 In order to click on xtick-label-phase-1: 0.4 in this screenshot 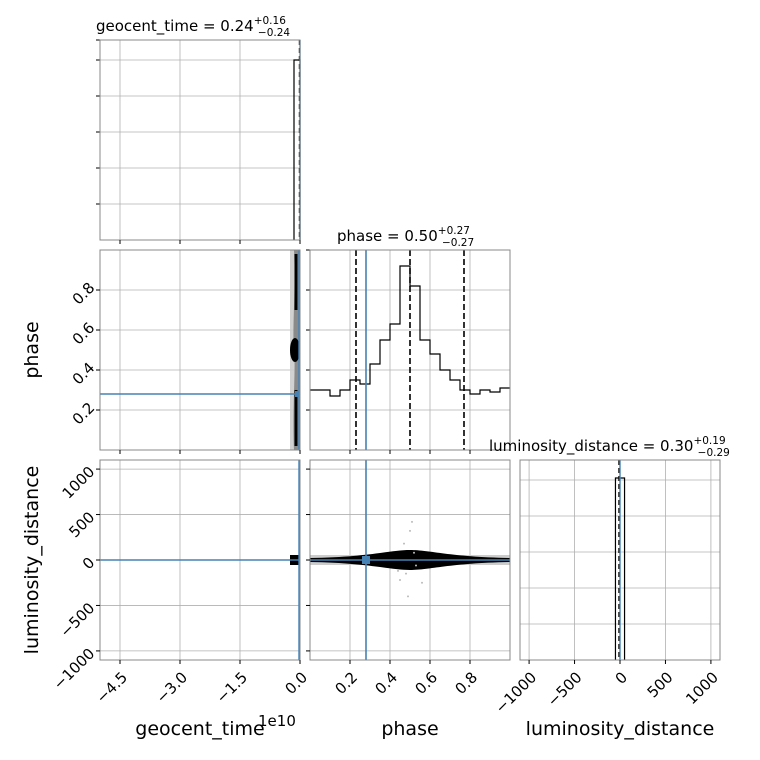, I will do `click(386, 683)`.